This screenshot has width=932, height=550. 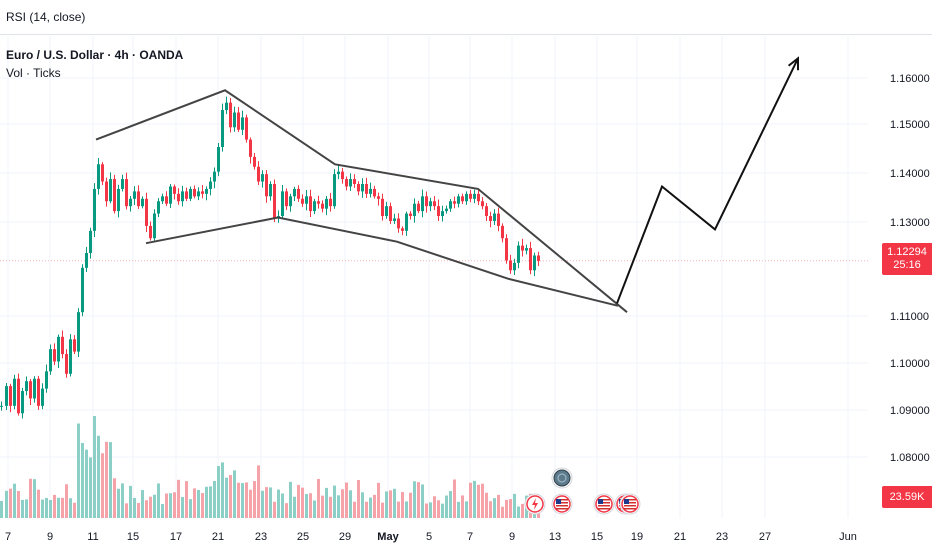 I want to click on flag-canton, so click(x=626, y=501).